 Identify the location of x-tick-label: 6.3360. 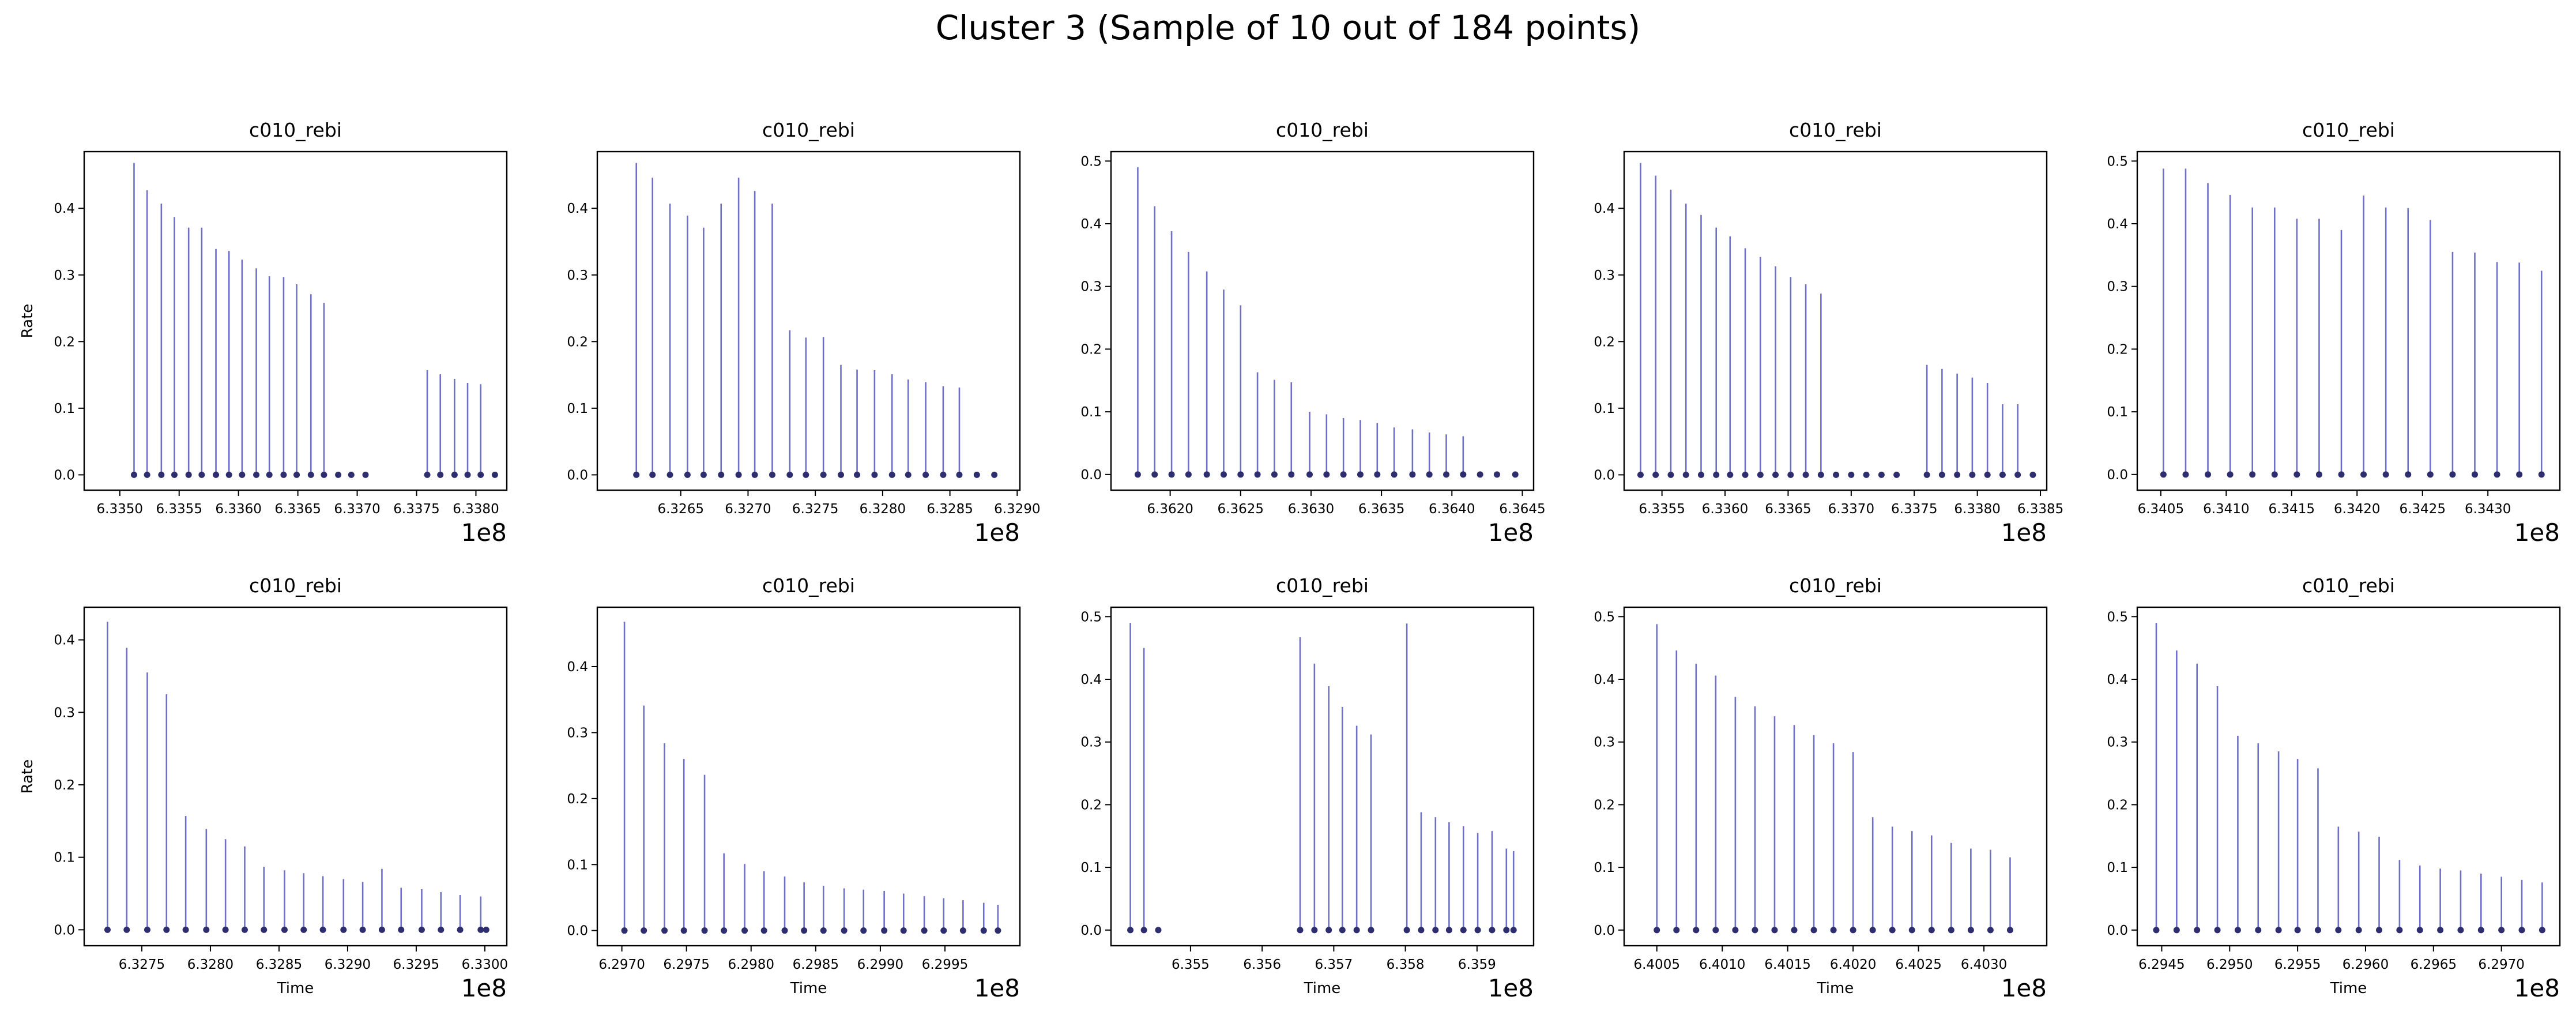
(1725, 509).